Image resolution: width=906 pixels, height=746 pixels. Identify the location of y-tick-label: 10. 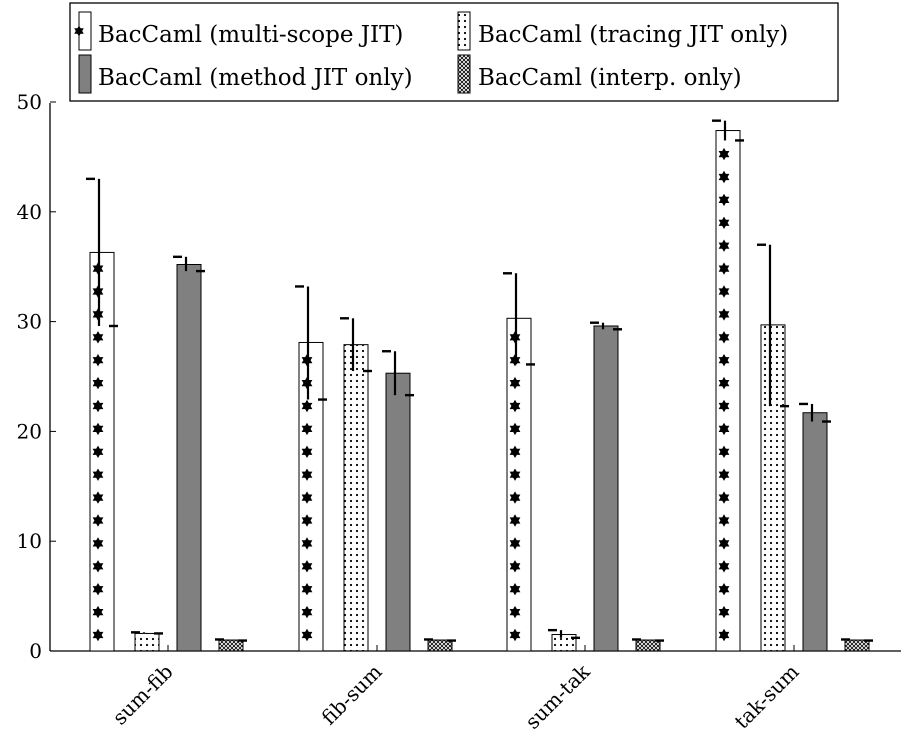
(29, 541).